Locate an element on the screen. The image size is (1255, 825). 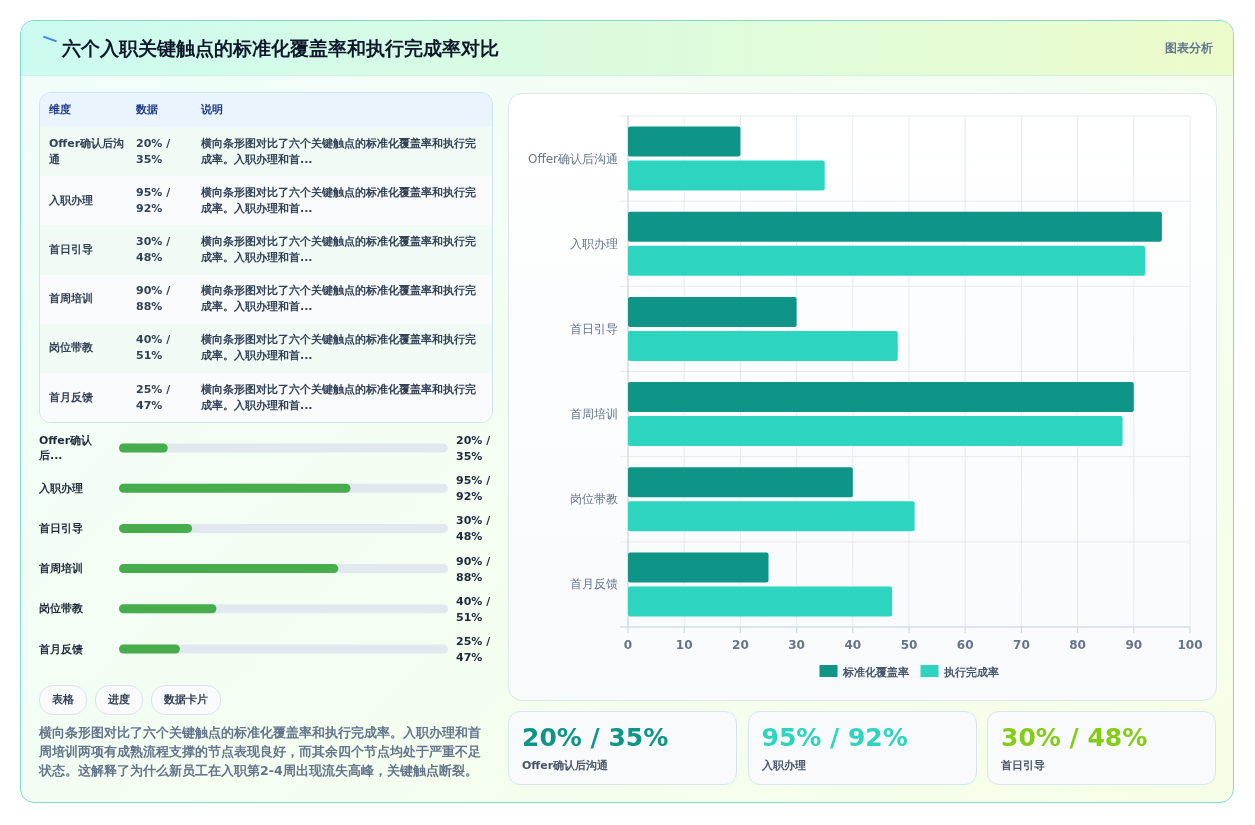
data-label: 95% / 92% is located at coordinates (474, 489).